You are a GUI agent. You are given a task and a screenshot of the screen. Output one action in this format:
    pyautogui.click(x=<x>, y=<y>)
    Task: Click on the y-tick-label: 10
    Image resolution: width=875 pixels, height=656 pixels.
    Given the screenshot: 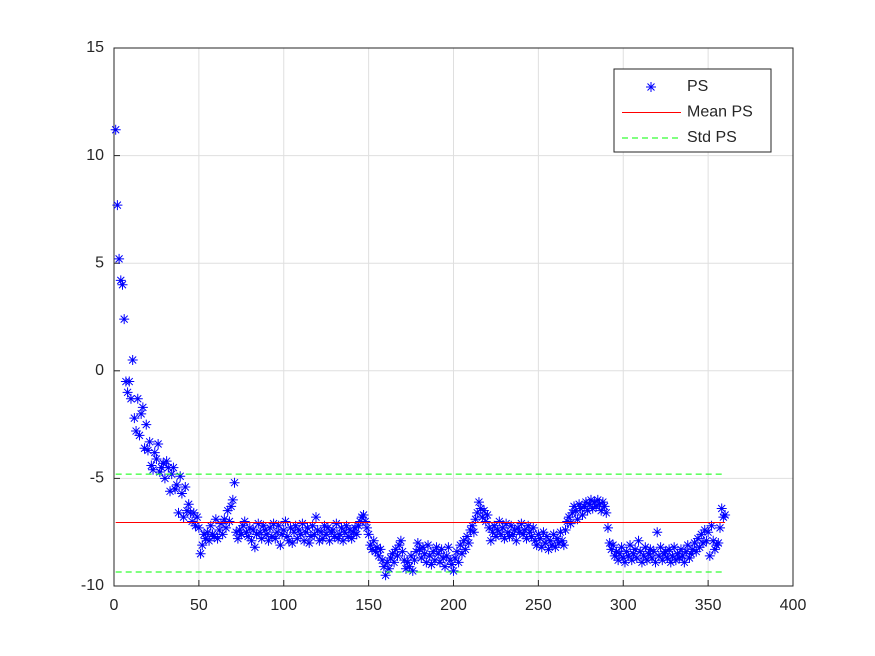 What is the action you would take?
    pyautogui.click(x=95, y=155)
    